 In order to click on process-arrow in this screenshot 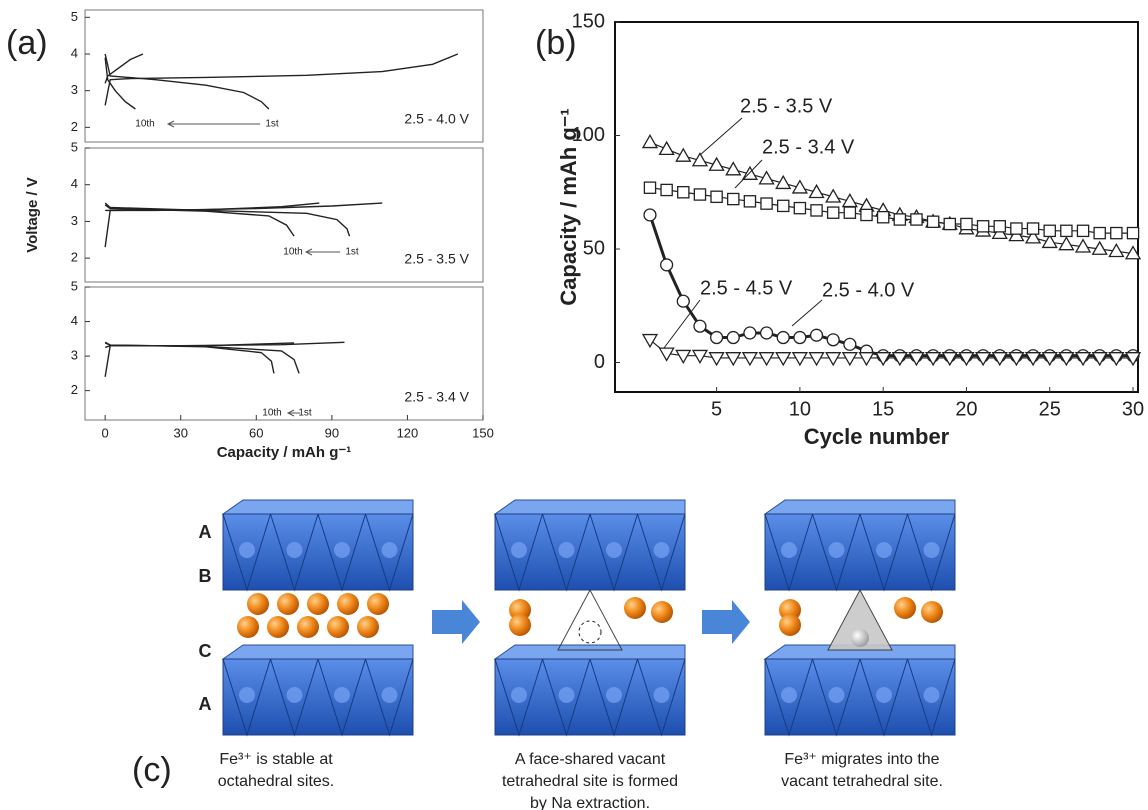, I will do `click(456, 622)`.